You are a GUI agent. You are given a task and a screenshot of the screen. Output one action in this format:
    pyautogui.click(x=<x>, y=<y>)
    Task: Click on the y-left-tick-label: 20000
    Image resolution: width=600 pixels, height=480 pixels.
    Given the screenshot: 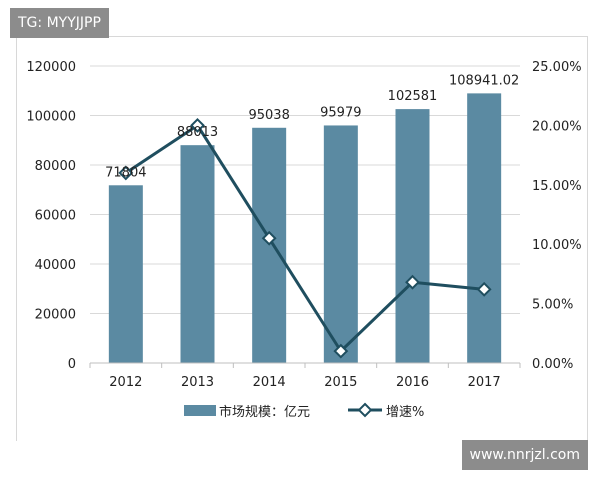 What is the action you would take?
    pyautogui.click(x=55, y=315)
    